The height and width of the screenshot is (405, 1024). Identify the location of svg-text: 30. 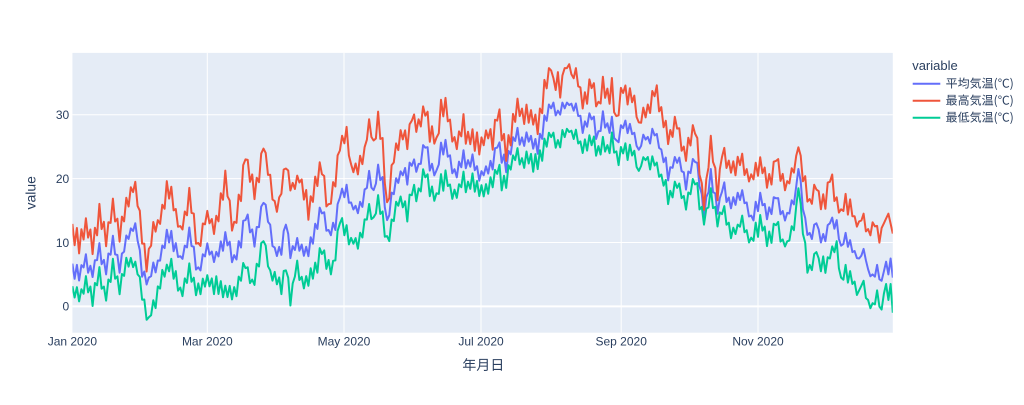
(63, 115).